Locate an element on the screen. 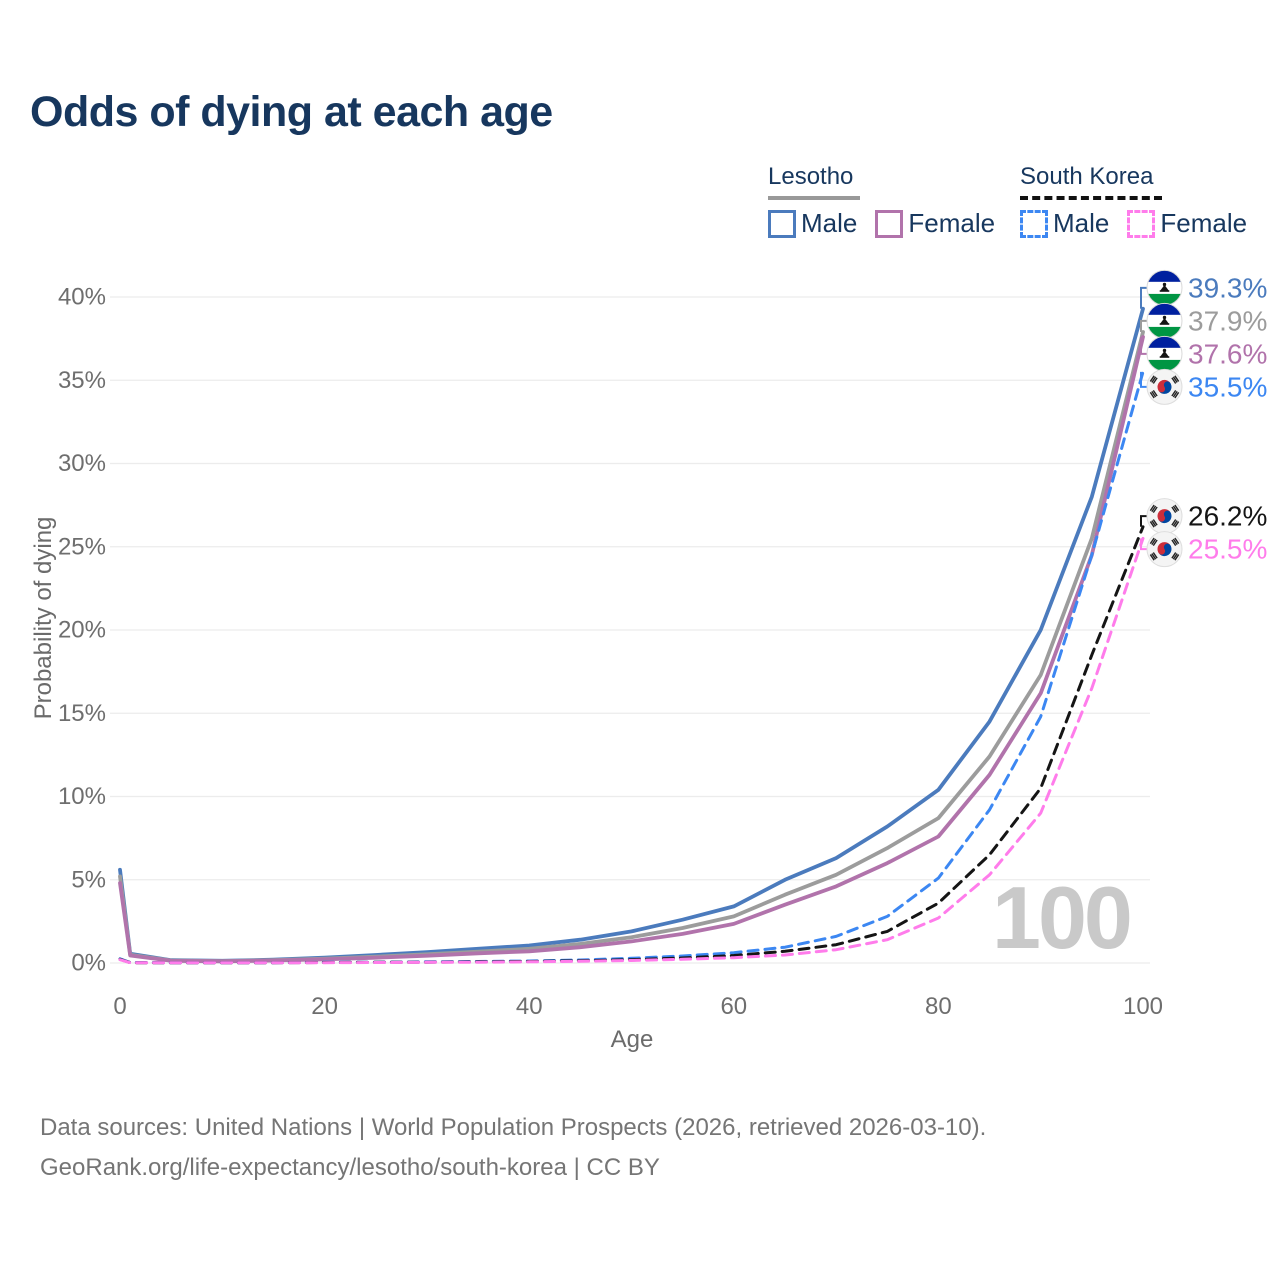  end-label-connector-lesotho-total is located at coordinates (1143, 325).